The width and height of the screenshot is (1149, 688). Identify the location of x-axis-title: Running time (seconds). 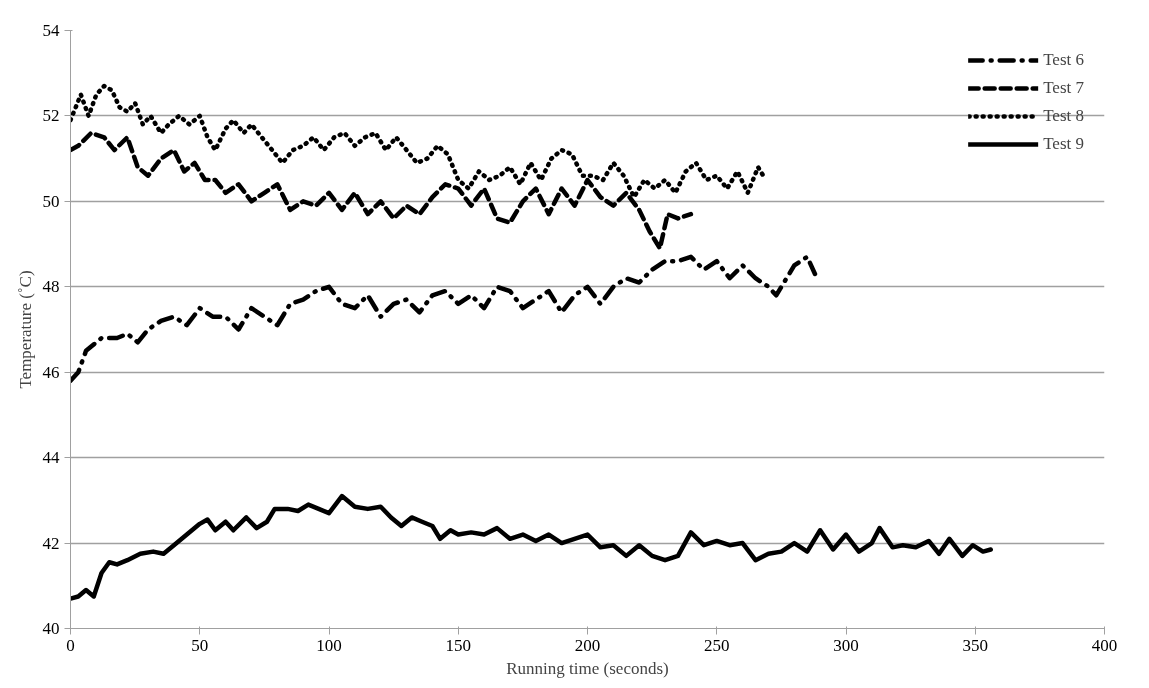
(587, 668).